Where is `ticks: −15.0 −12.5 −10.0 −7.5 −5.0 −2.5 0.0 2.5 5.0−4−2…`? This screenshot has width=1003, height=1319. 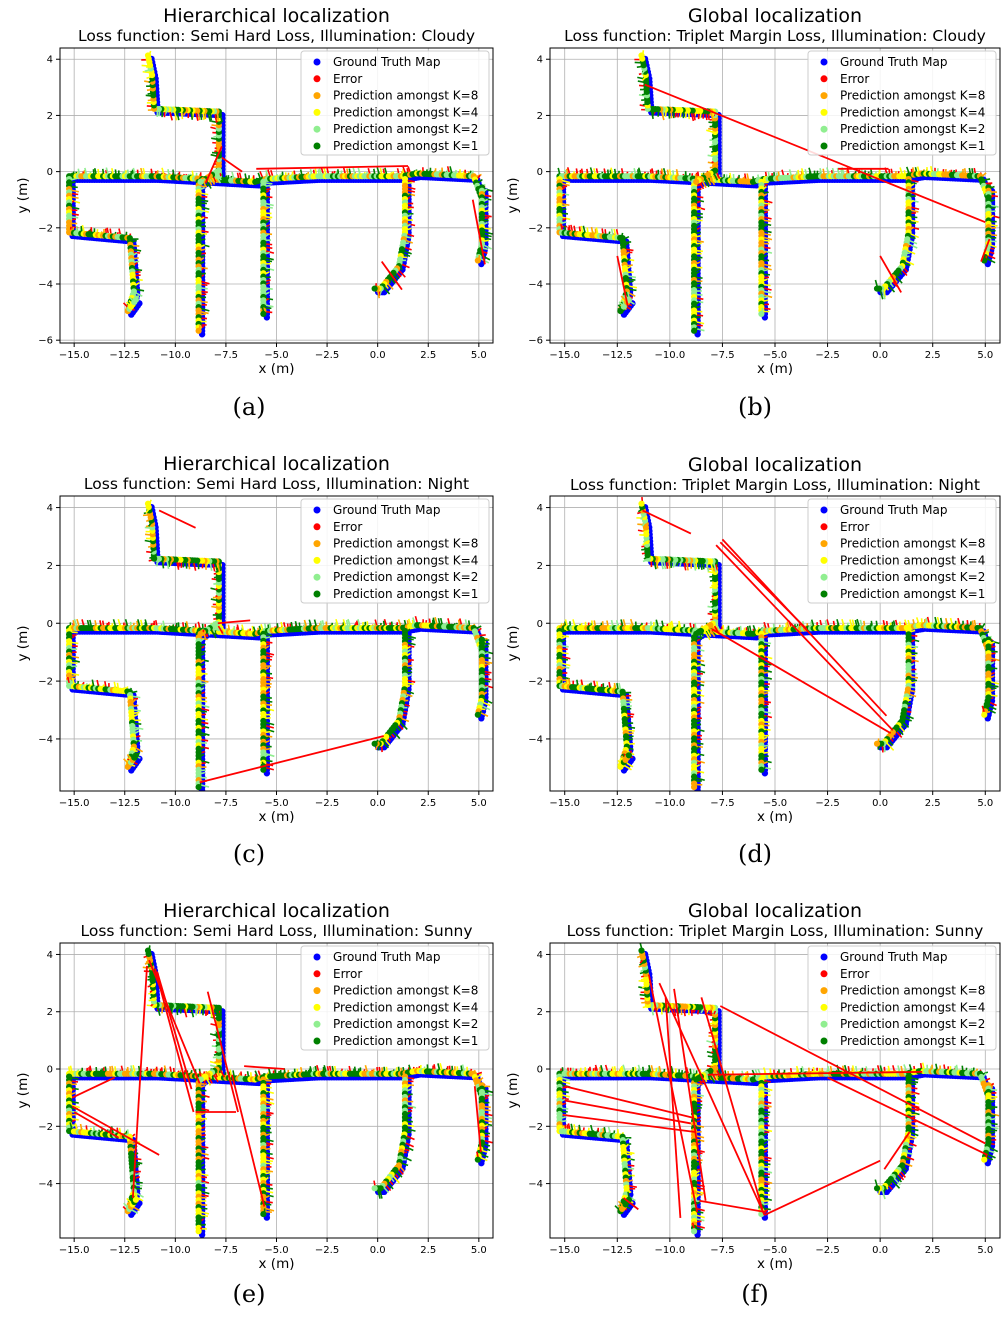
ticks: −15.0 −12.5 −10.0 −7.5 −5.0 −2.5 0.0 2.5 5.0−4−2… is located at coordinates (262, 656).